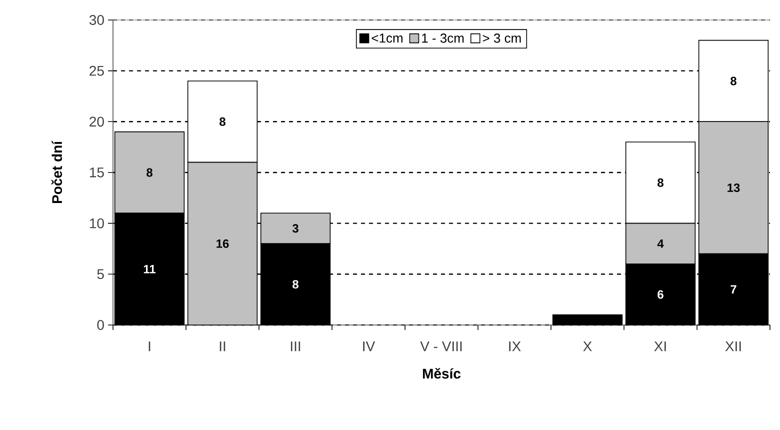  I want to click on x-tick-label: III, so click(295, 347).